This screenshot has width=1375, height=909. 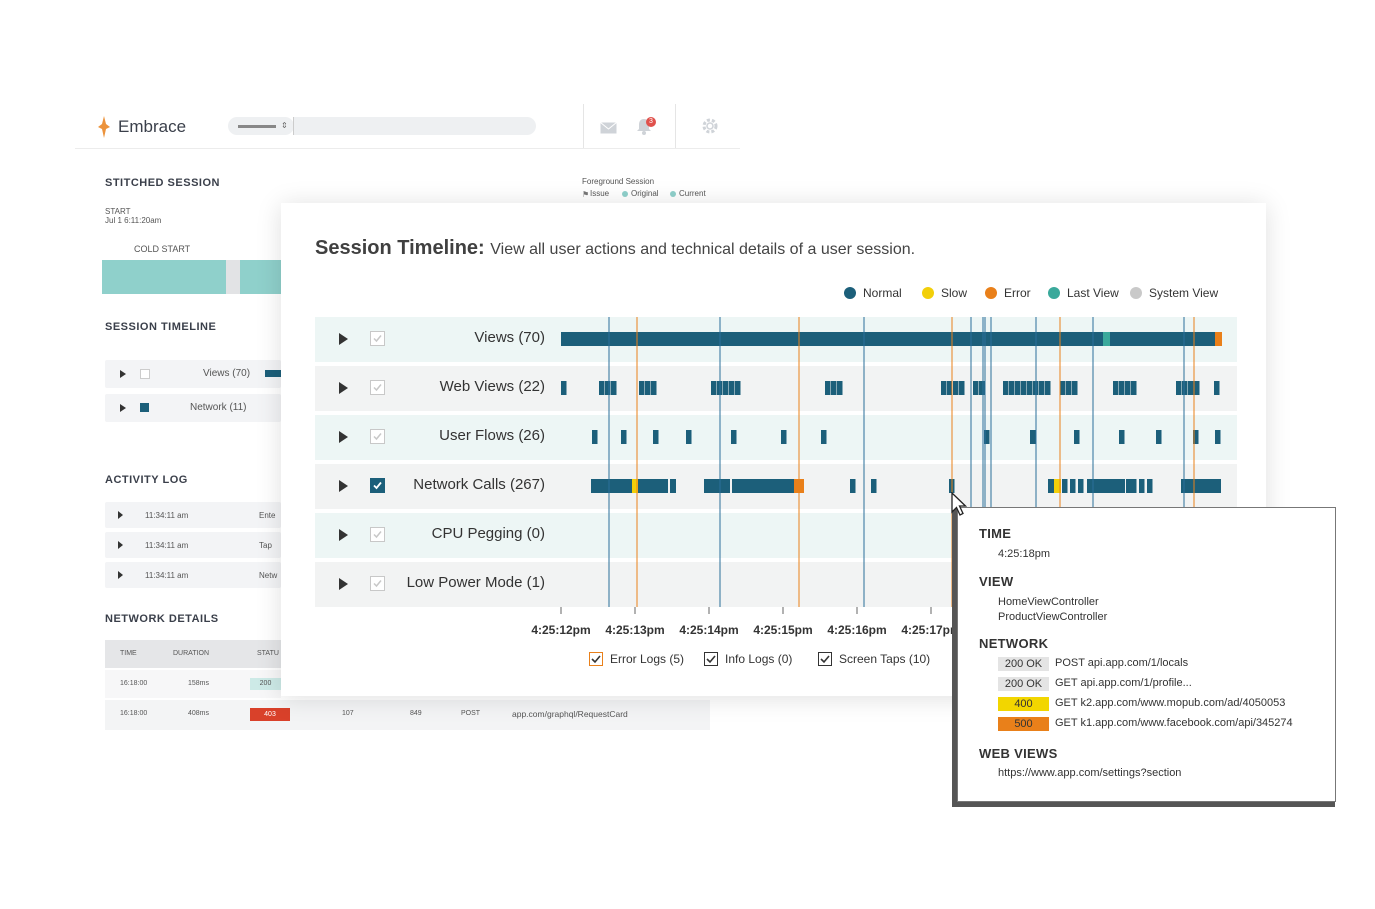 What do you see at coordinates (162, 249) in the screenshot?
I see `cold-start-label: COLD START` at bounding box center [162, 249].